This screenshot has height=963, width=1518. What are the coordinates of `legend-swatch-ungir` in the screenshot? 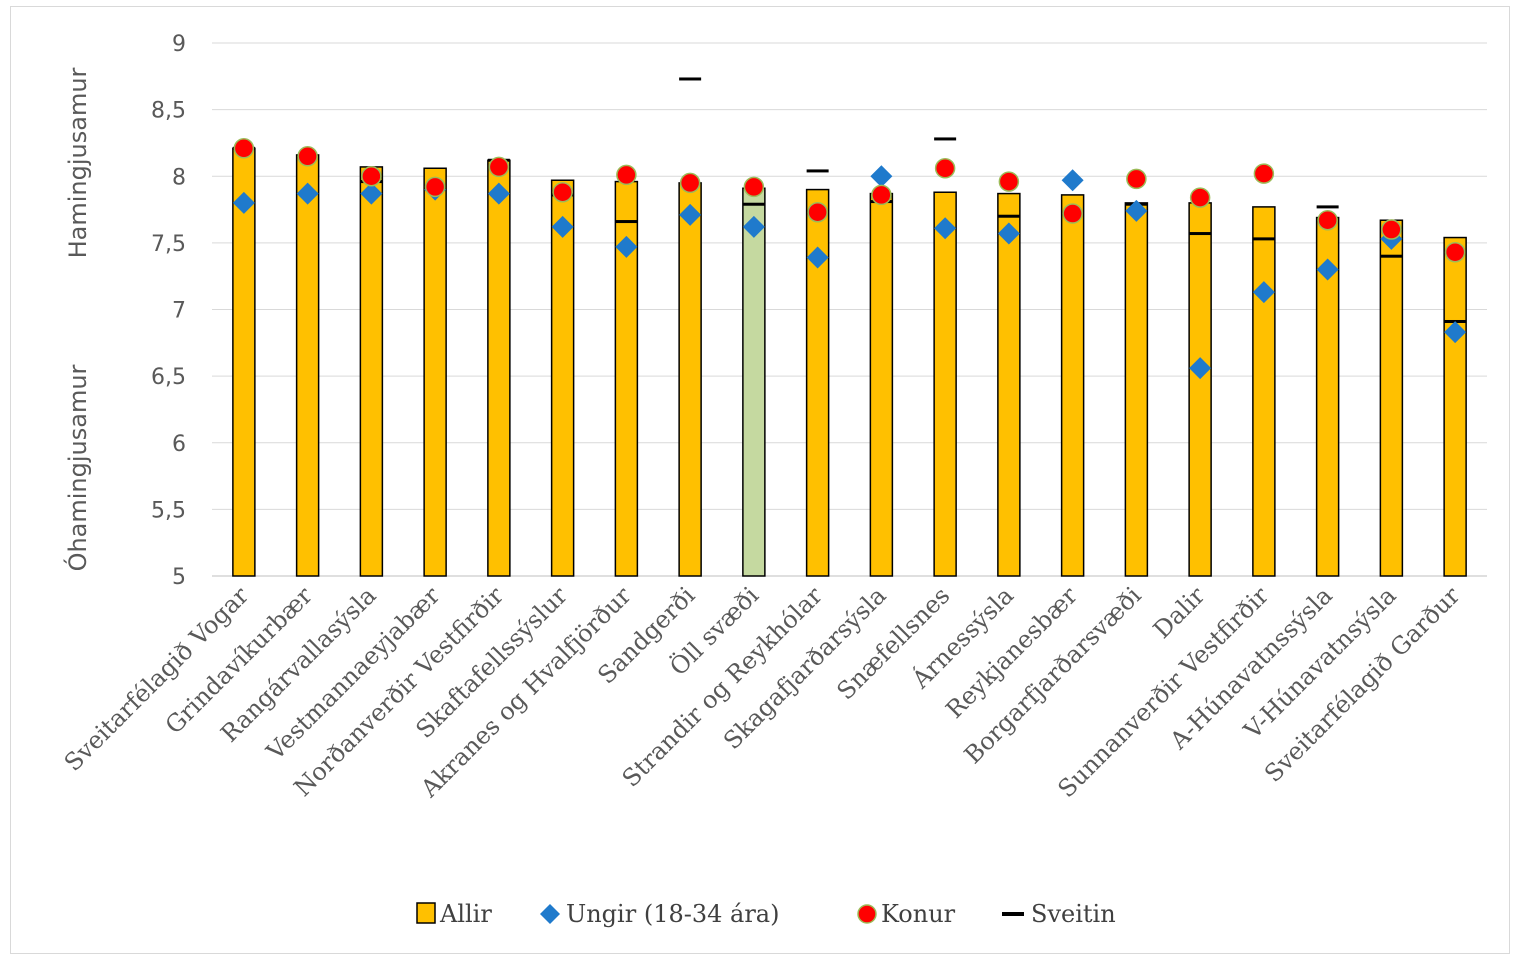 It's located at (550, 914).